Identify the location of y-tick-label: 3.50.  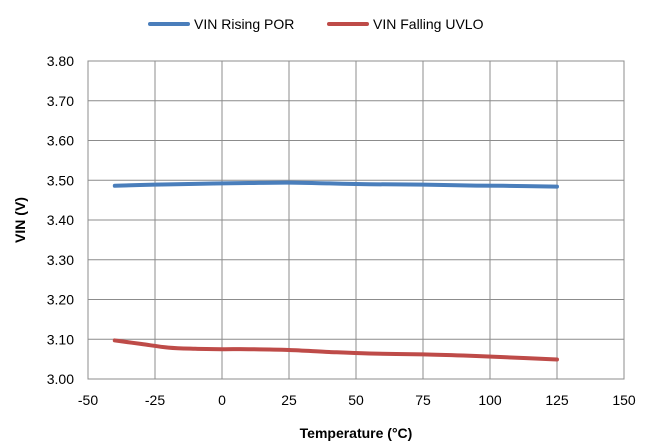
(60, 180).